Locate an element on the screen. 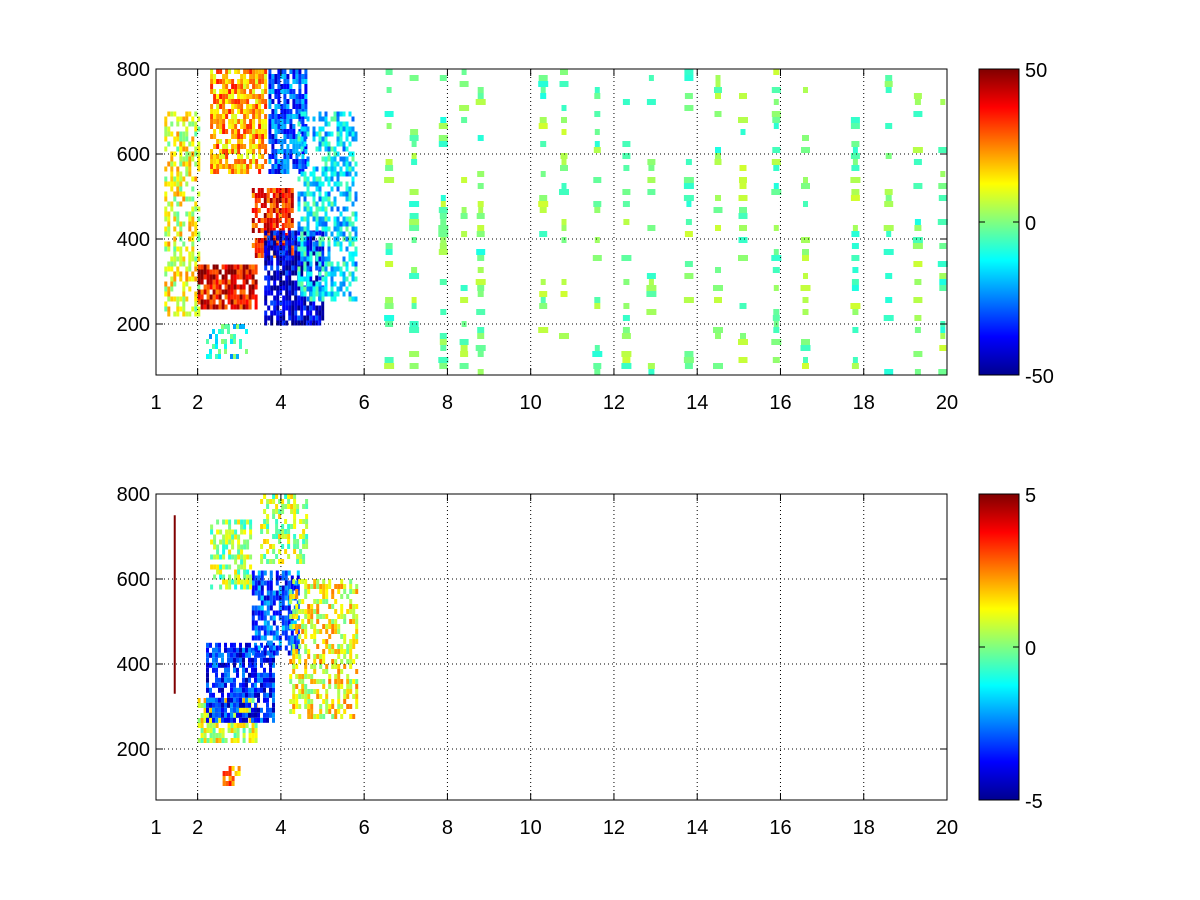  heatmap-patch is located at coordinates (327, 206).